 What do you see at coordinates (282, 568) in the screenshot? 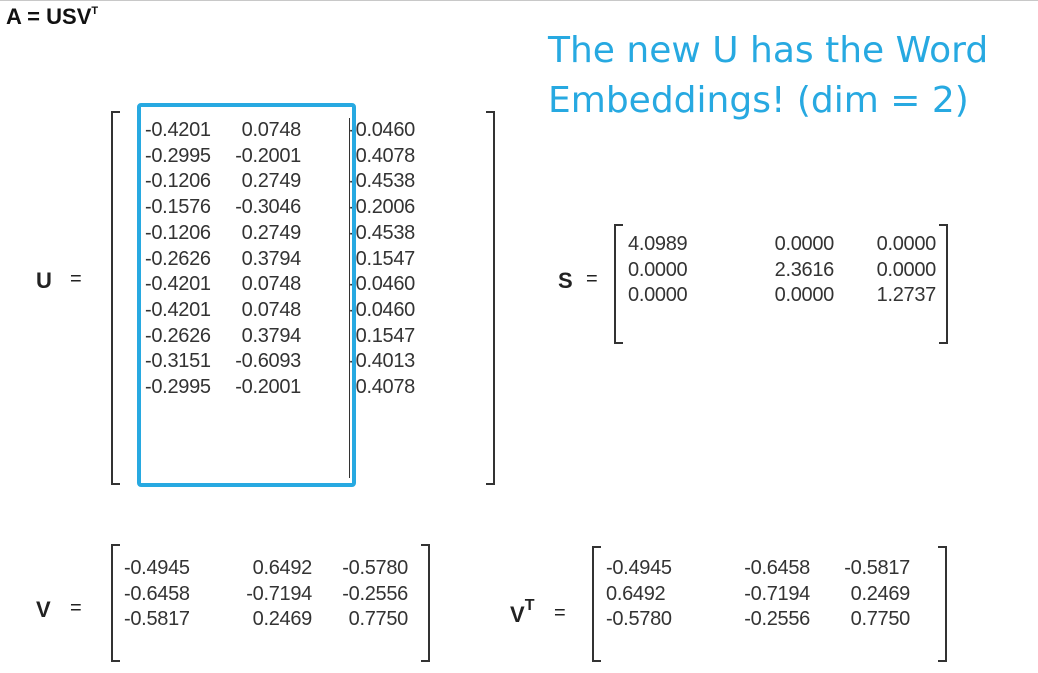
I see `matrix-v-cell: 0.6492` at bounding box center [282, 568].